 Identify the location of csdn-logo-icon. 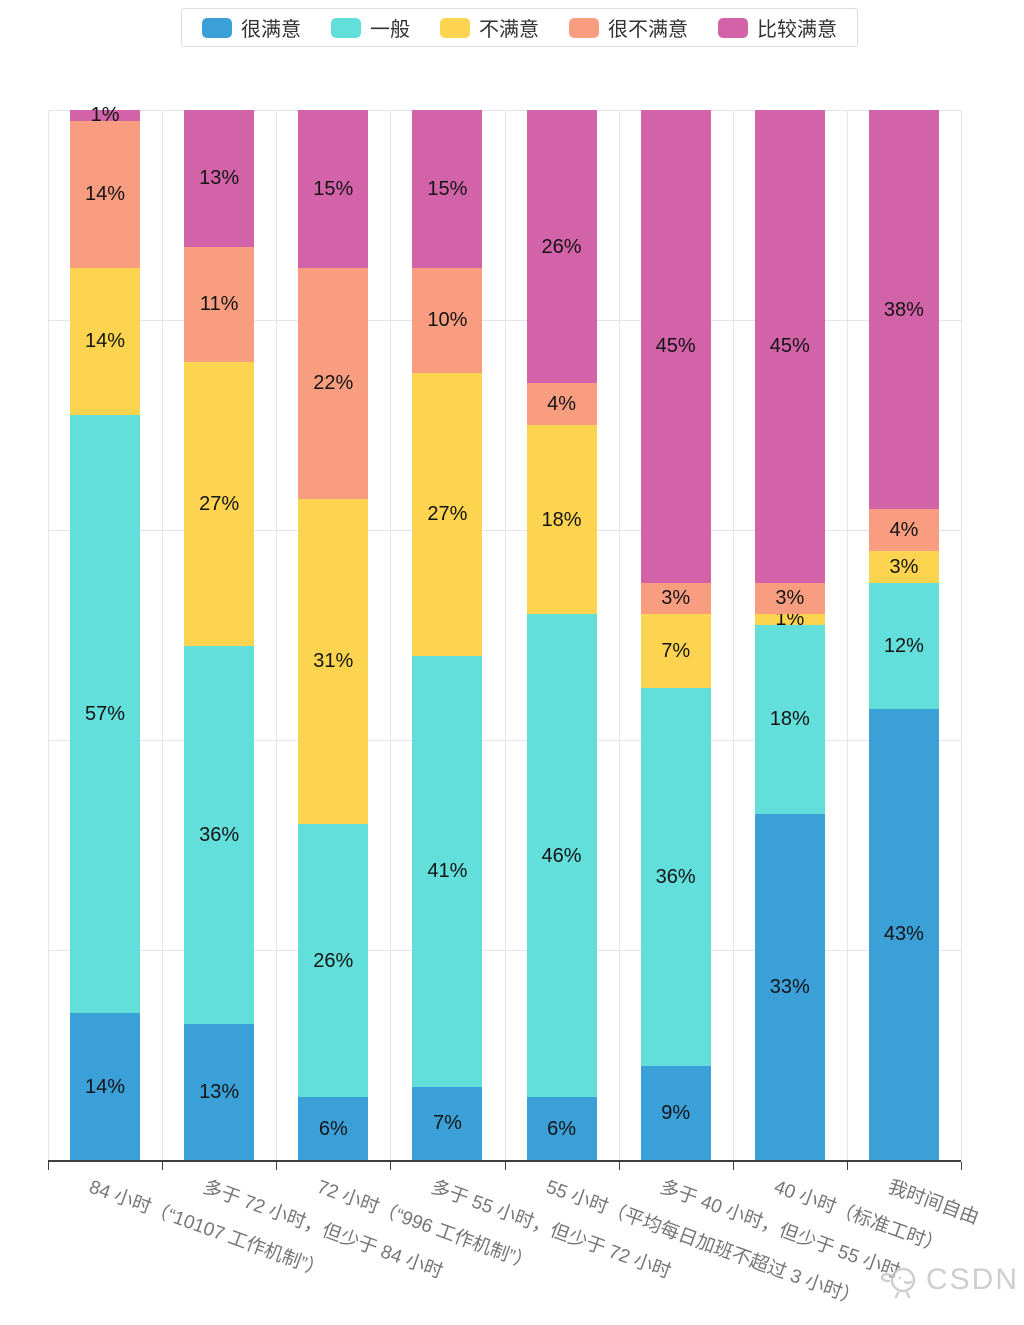
(898, 1283).